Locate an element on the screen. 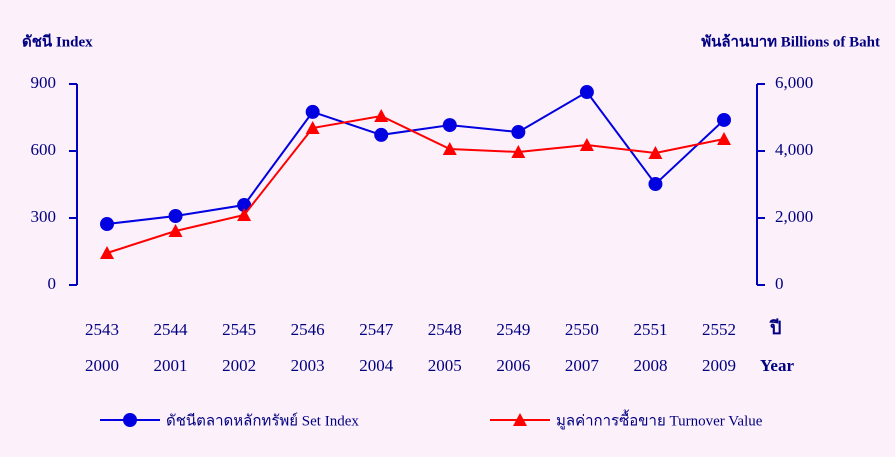 The image size is (895, 457). x-tick-label-th: 2550 is located at coordinates (582, 329).